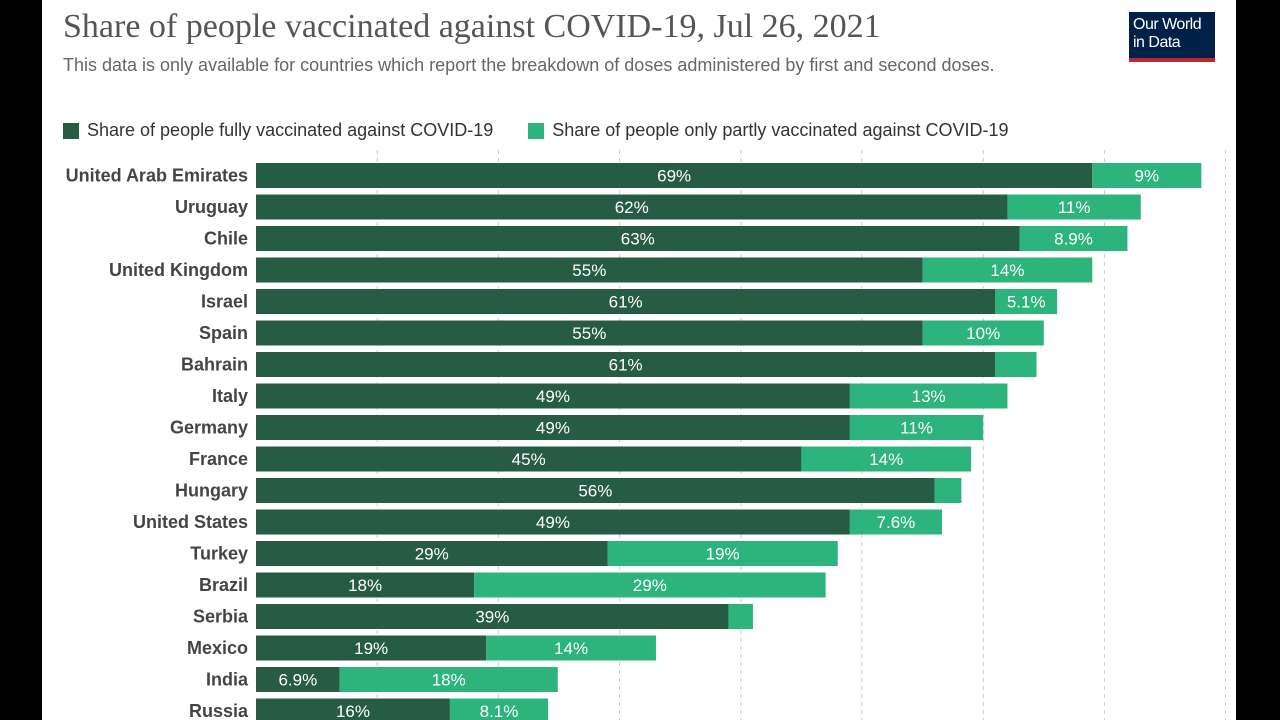  Describe the element at coordinates (71, 130) in the screenshot. I see `legend-swatch-full` at that location.